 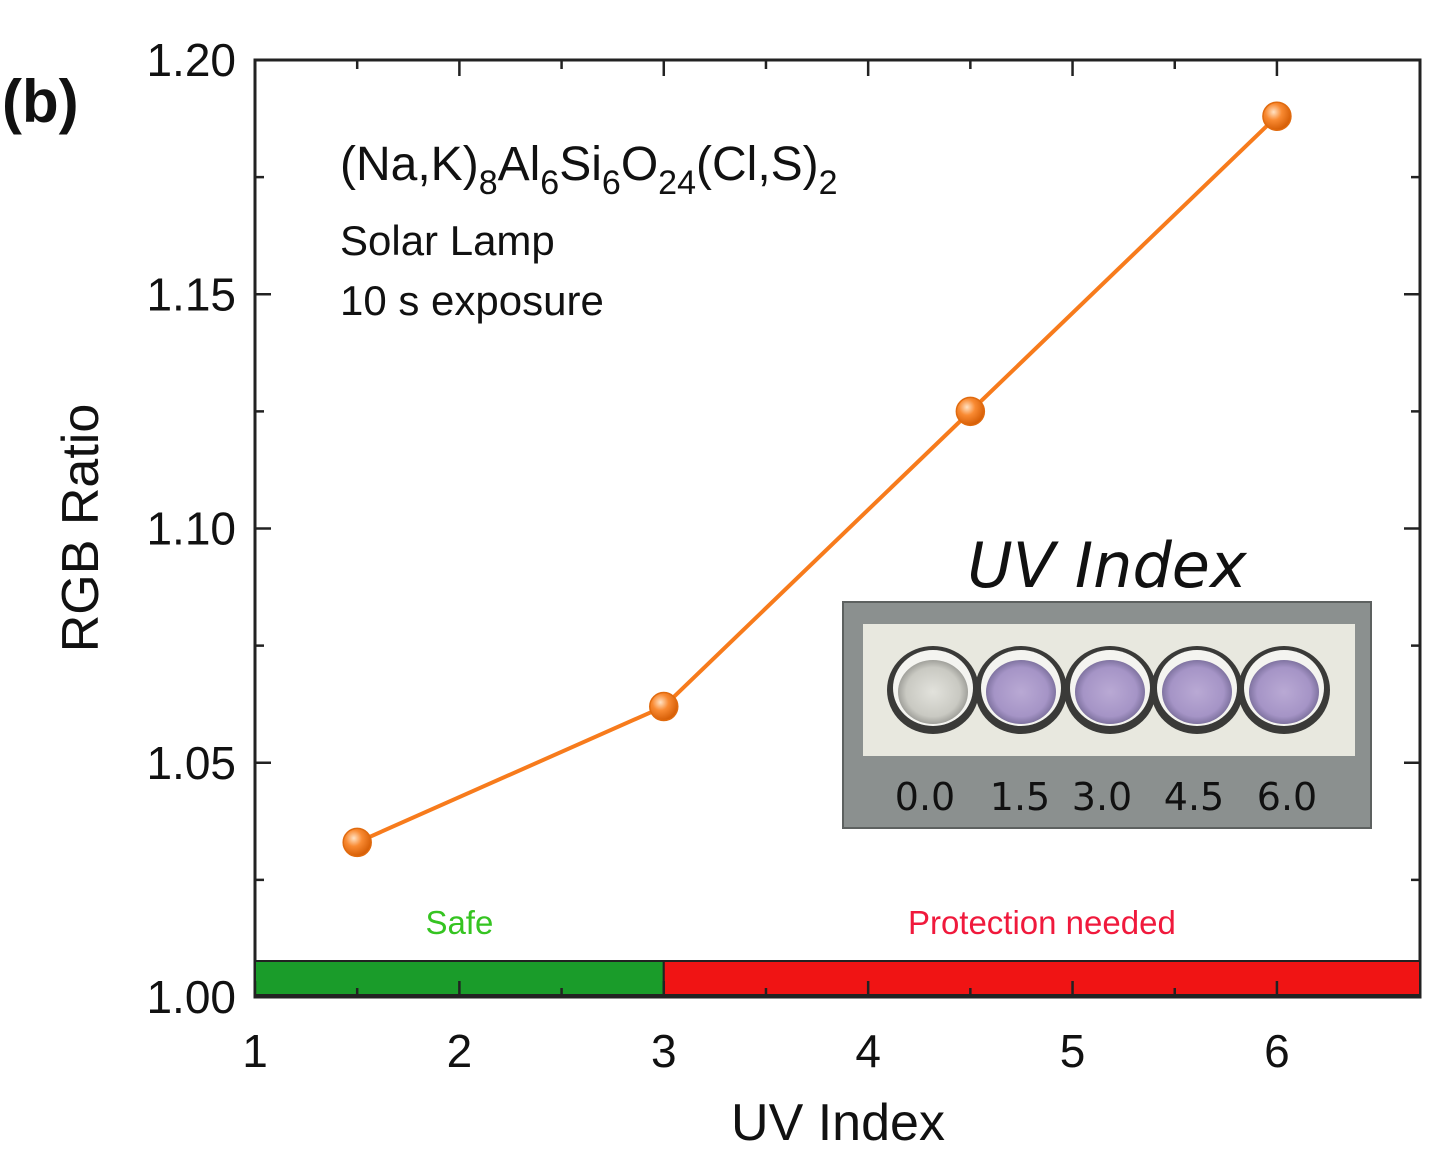 I want to click on inset-uv-label: 4.5, so click(x=1194, y=797).